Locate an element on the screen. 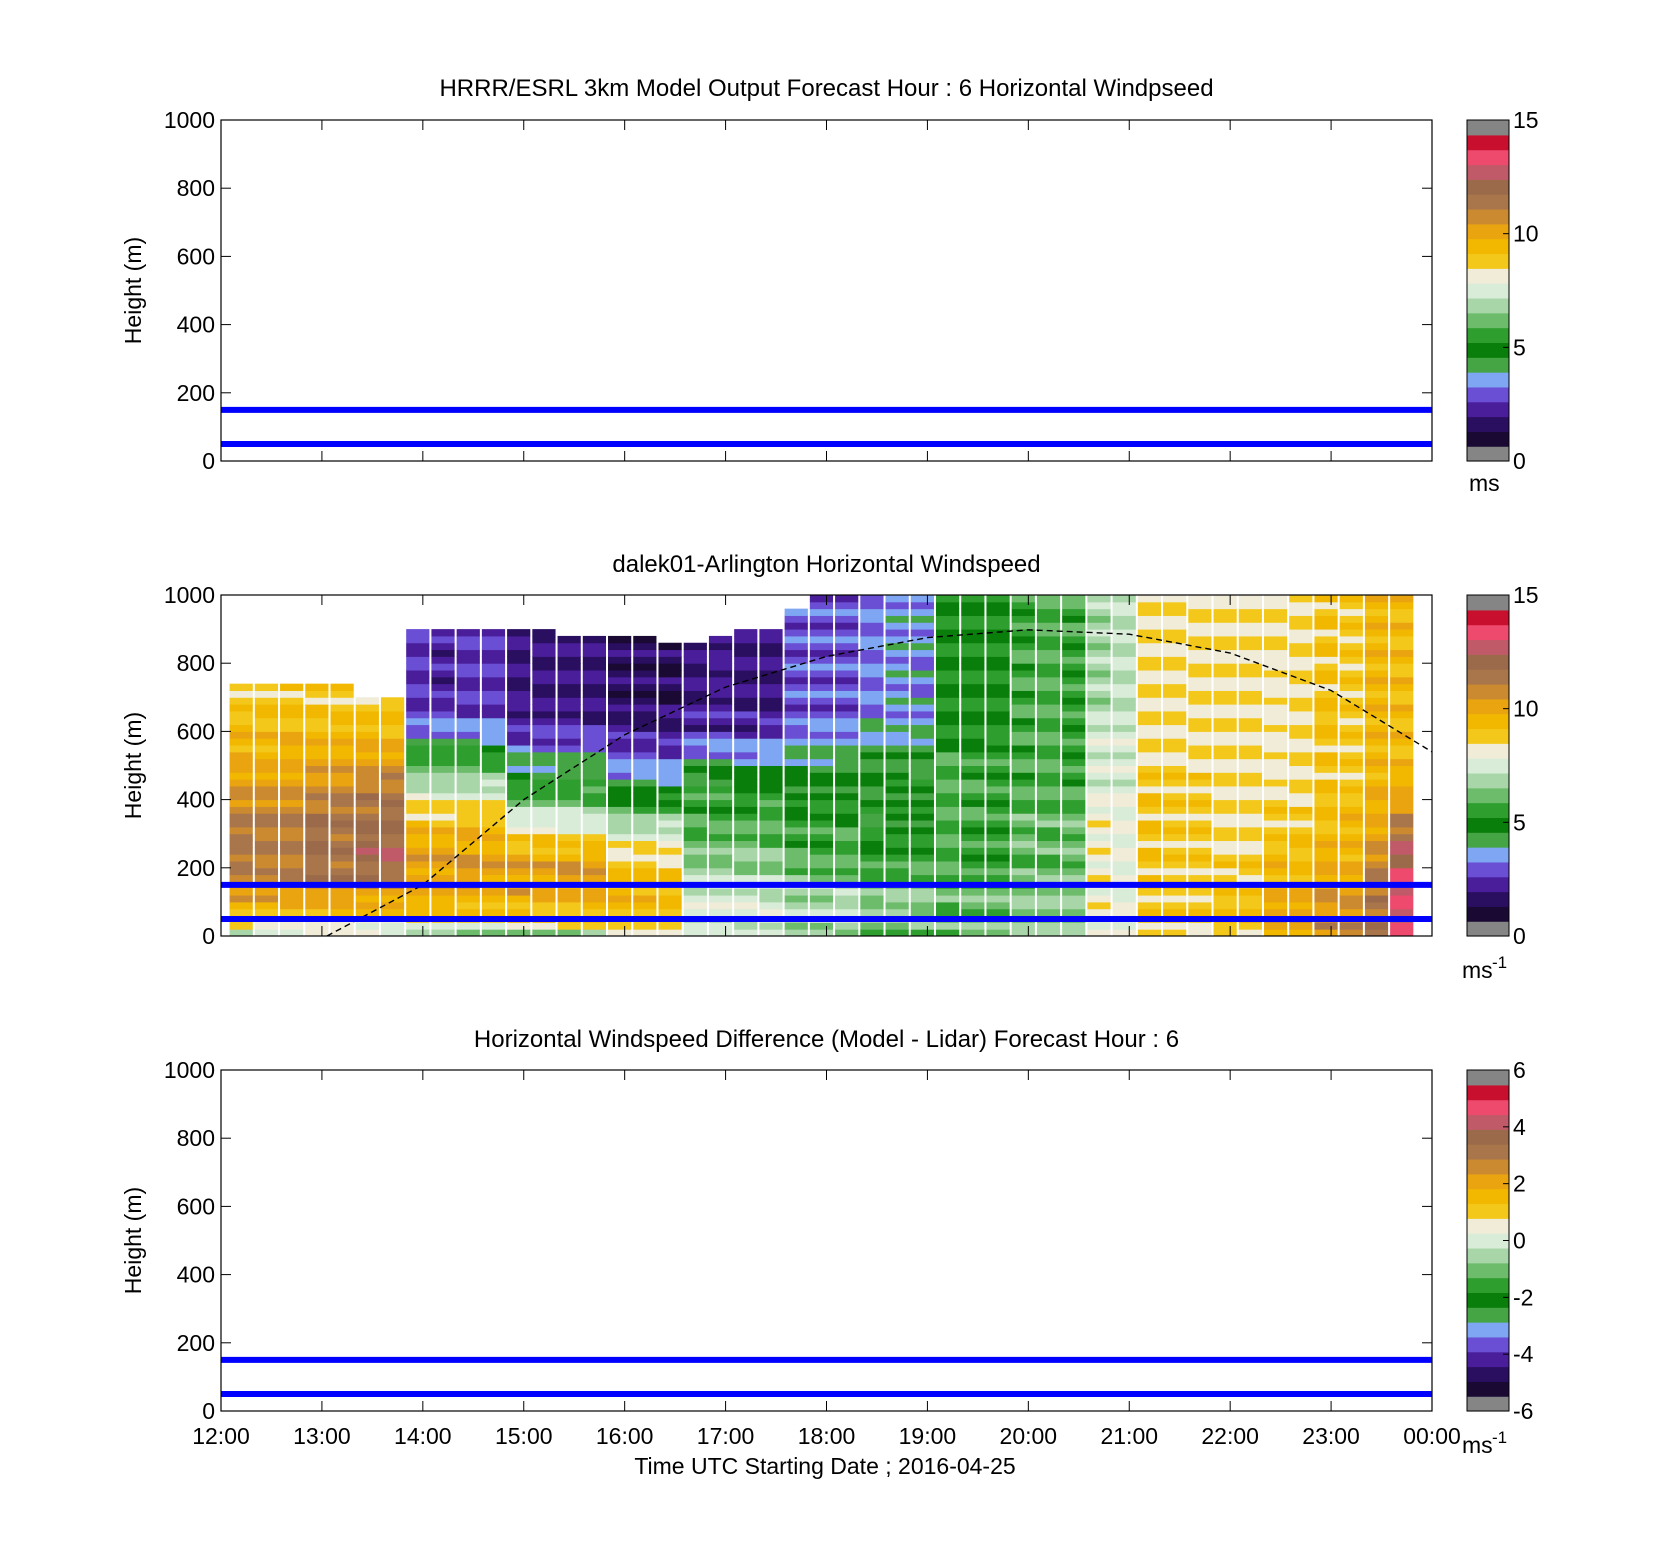  panel-title: dalek01-Arlington Horizontal Windspeed is located at coordinates (826, 564).